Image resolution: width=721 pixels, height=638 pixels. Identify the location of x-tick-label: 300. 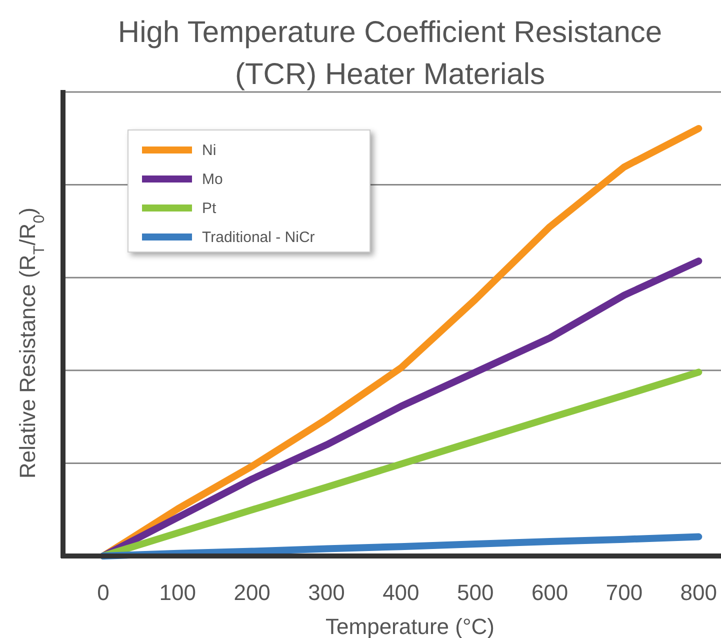
(326, 592).